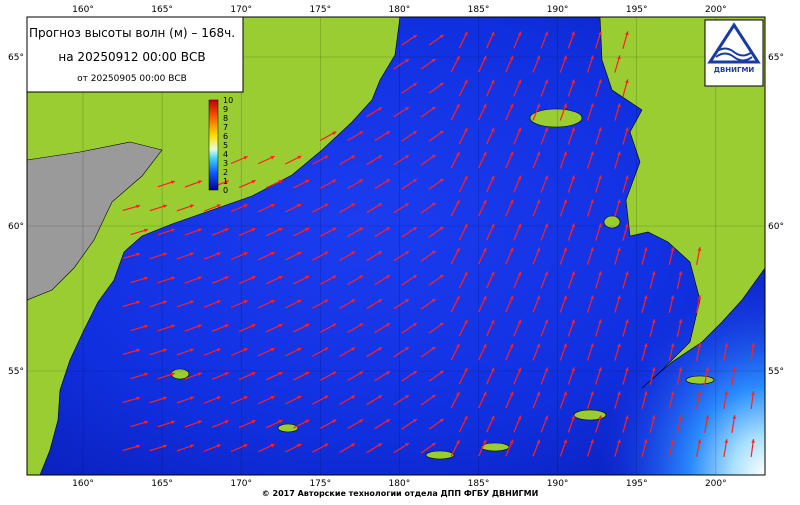 Image resolution: width=800 pixels, height=505 pixels. What do you see at coordinates (131, 57) in the screenshot?
I see `title-line: на 20250912 00:00 ВСВ` at bounding box center [131, 57].